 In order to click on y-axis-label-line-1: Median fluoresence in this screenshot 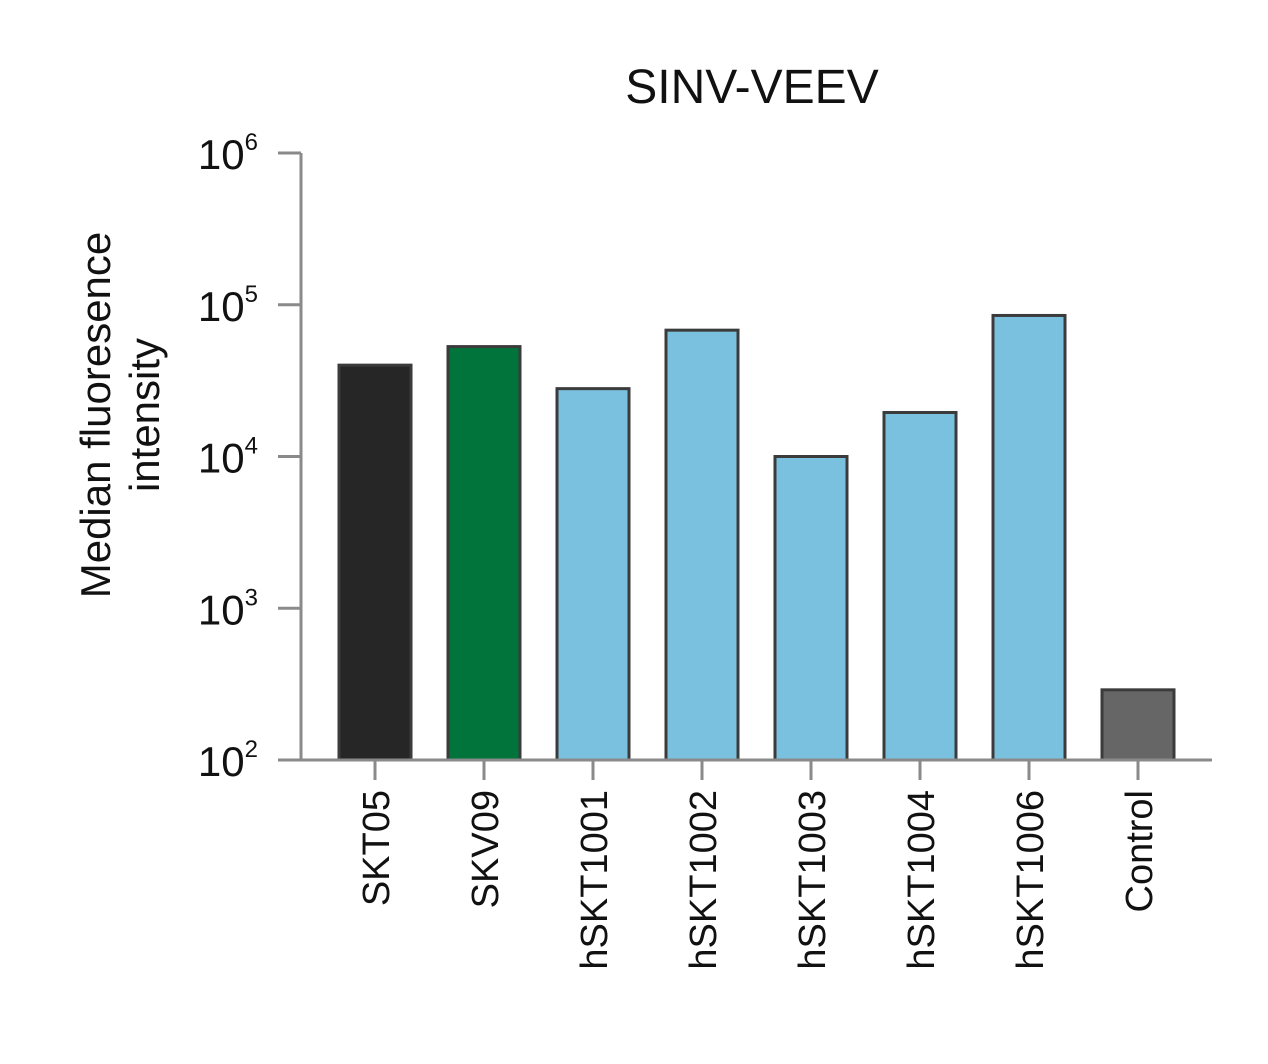, I will do `click(95, 415)`.